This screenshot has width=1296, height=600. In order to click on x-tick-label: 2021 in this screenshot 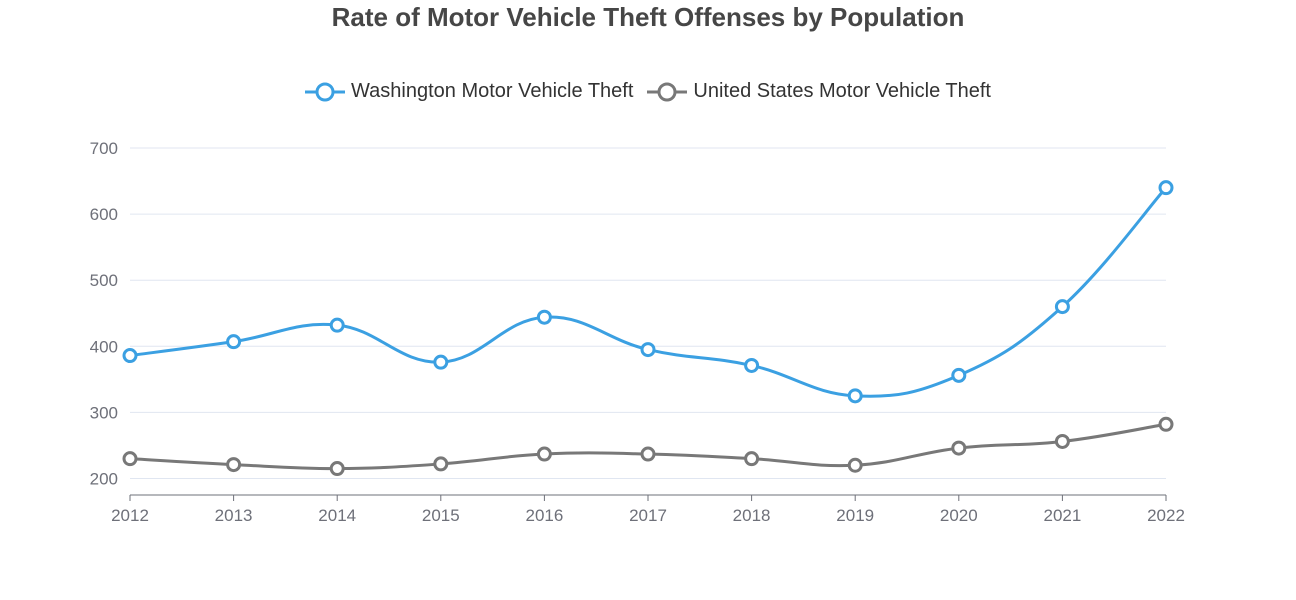, I will do `click(1062, 515)`.